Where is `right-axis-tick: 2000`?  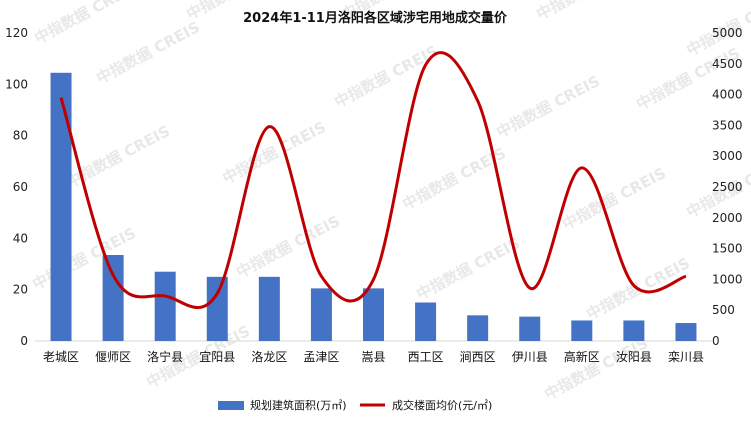 right-axis-tick: 2000 is located at coordinates (727, 218).